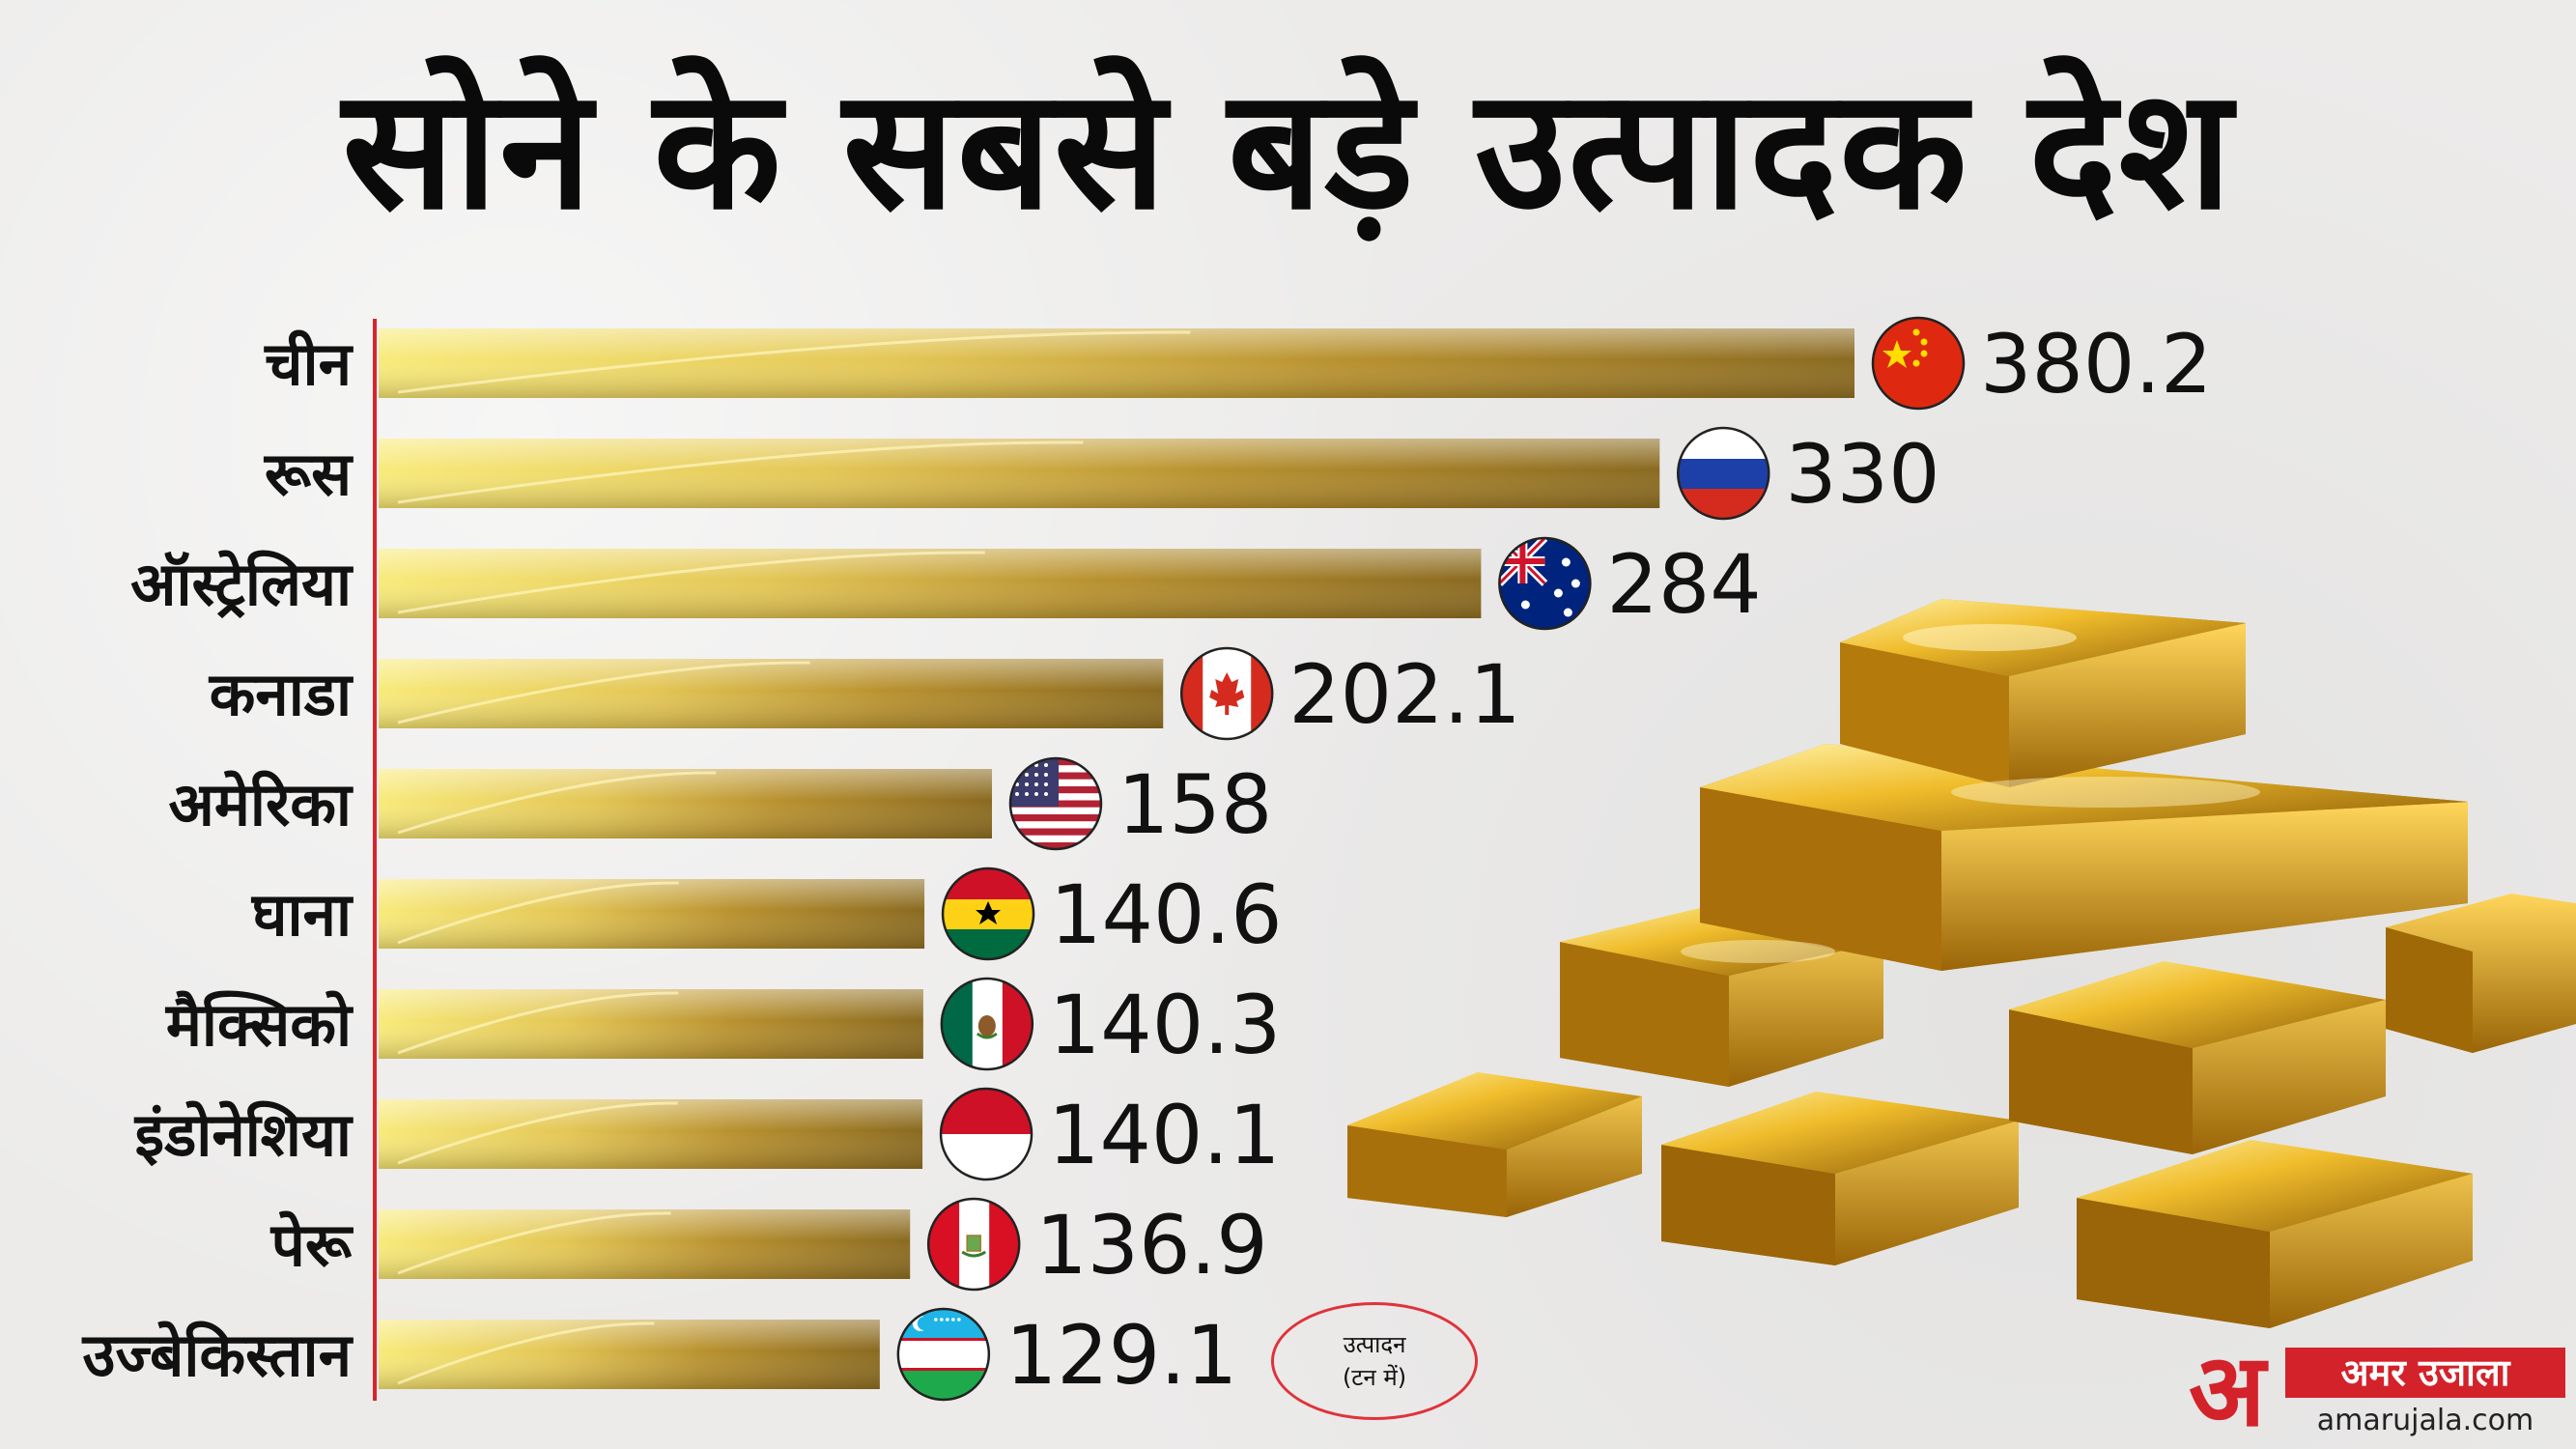 The height and width of the screenshot is (1449, 2576). Describe the element at coordinates (260, 804) in the screenshot. I see `category-label: अमेरिका` at that location.